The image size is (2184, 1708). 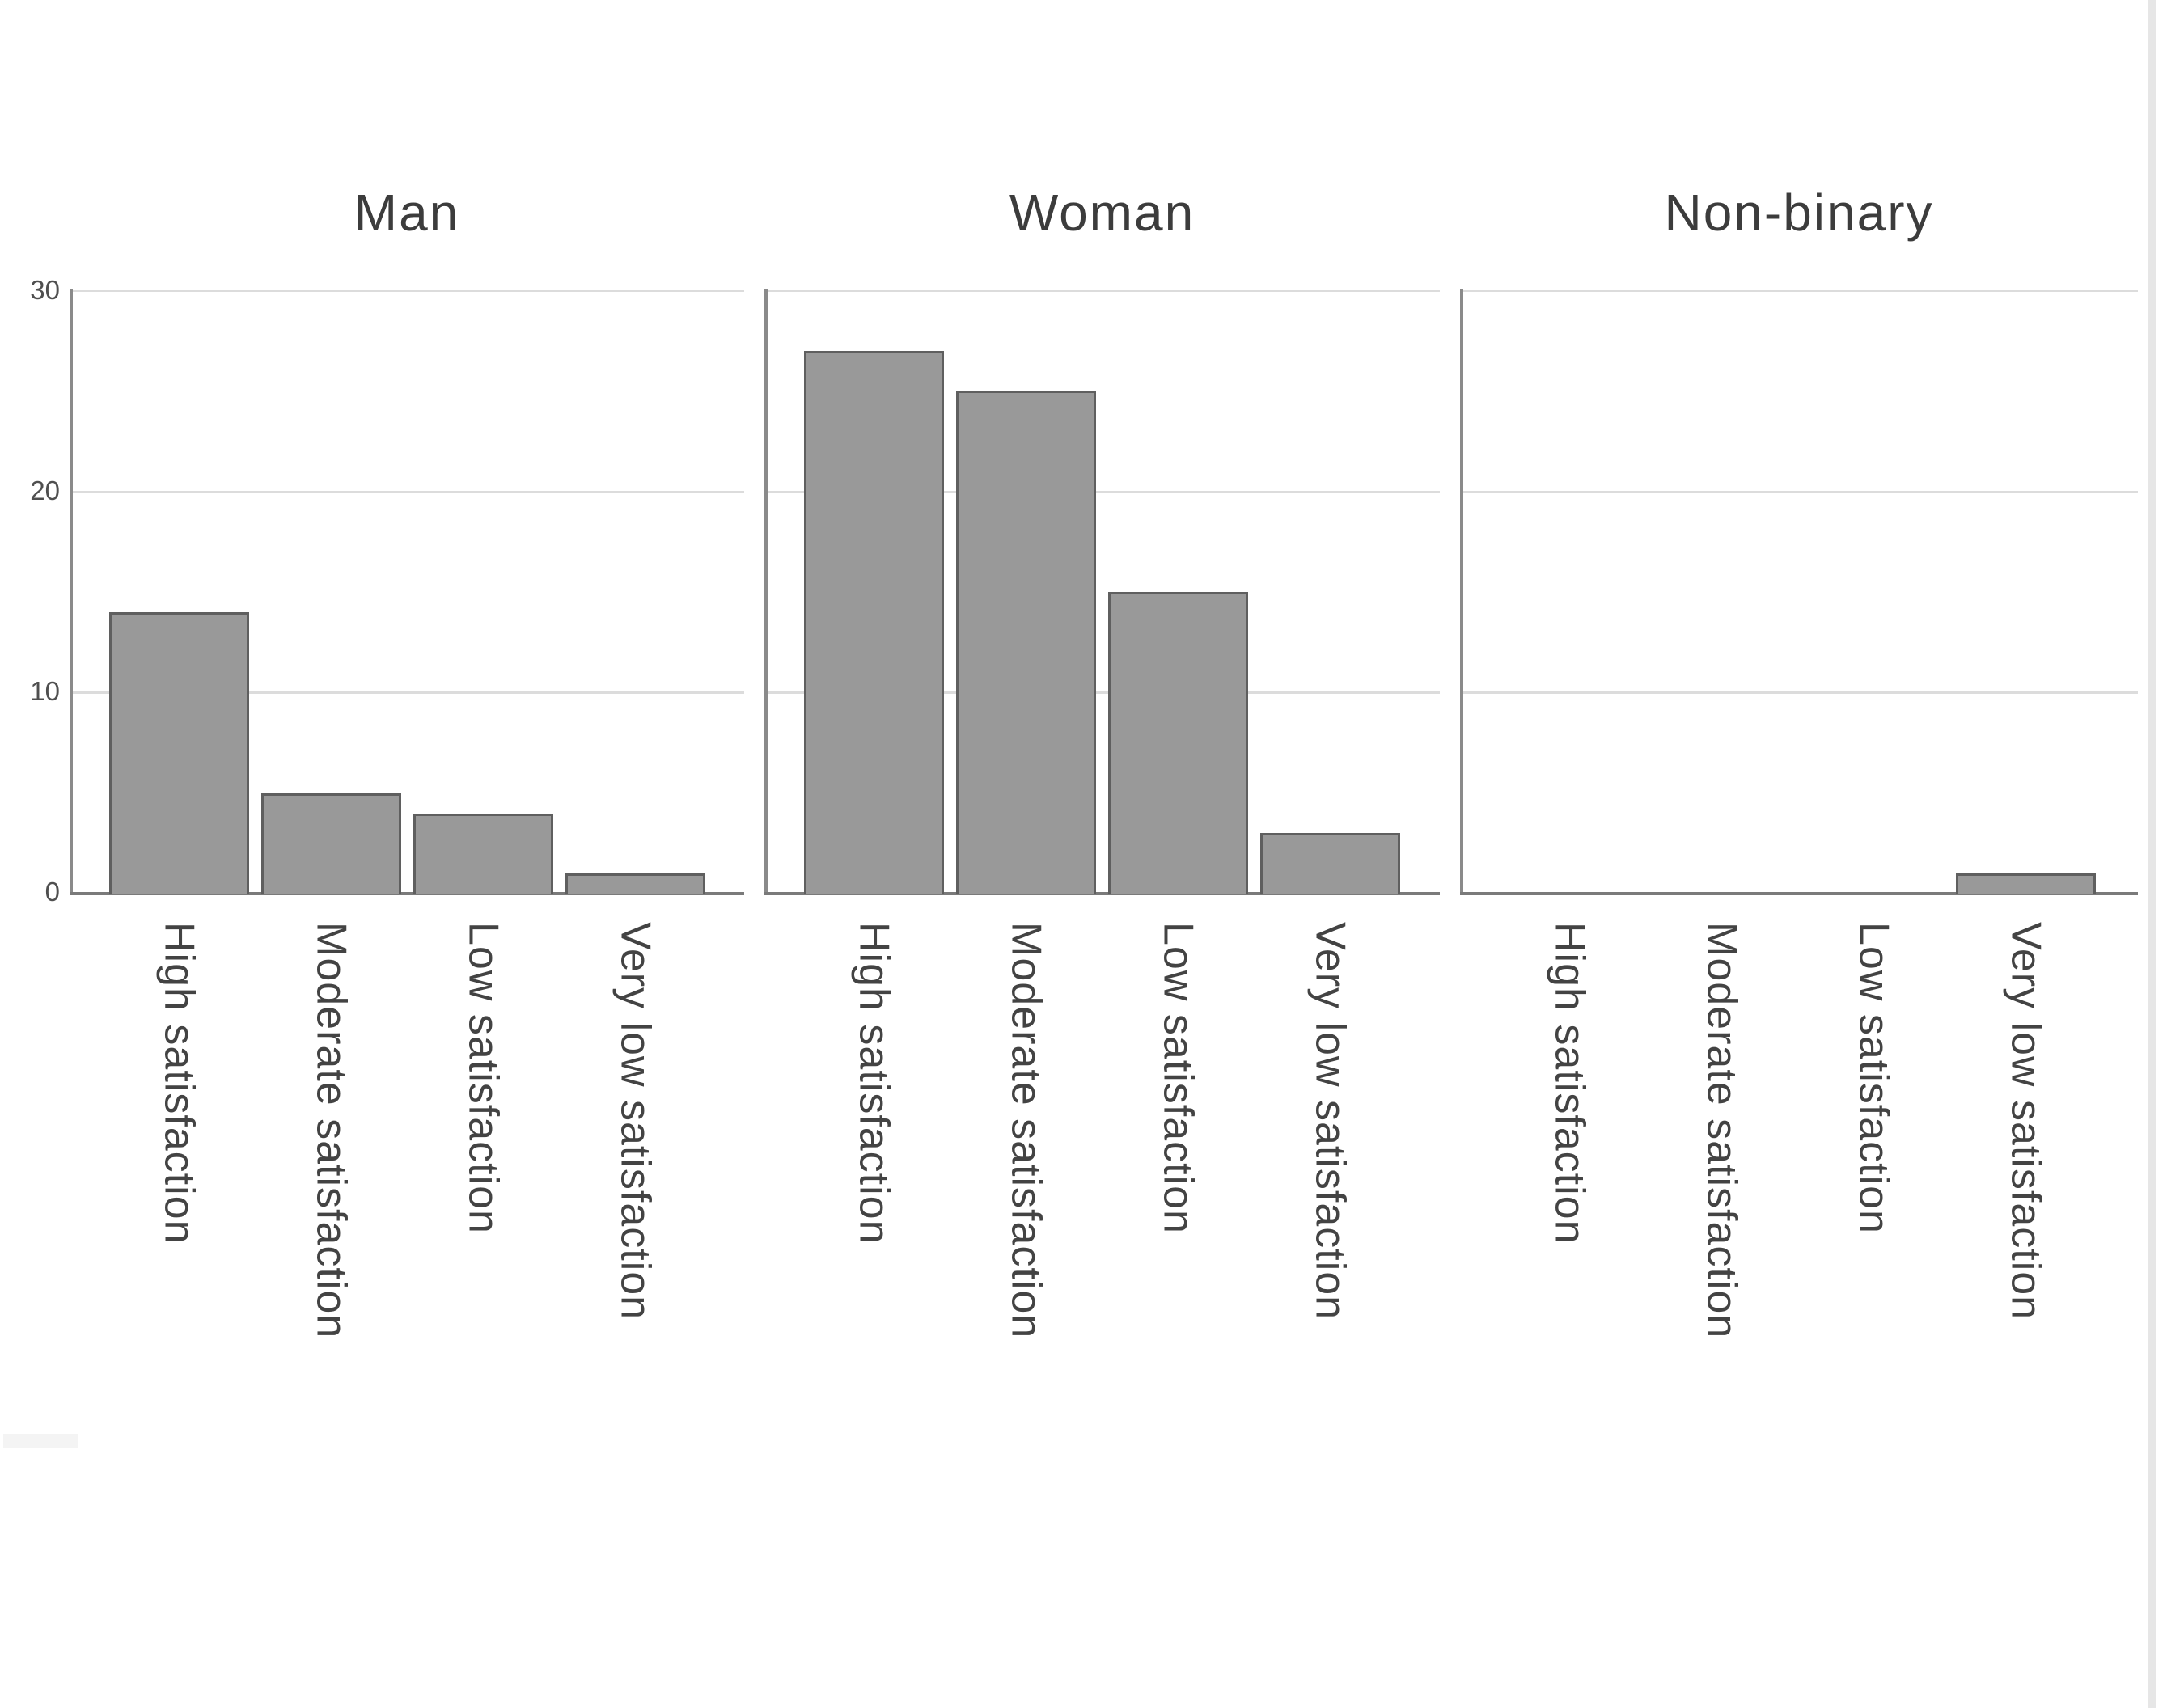 I want to click on x-tick-label-non-binary-moderate-satisfaction: Moderate satisfaction, so click(x=1722, y=1130).